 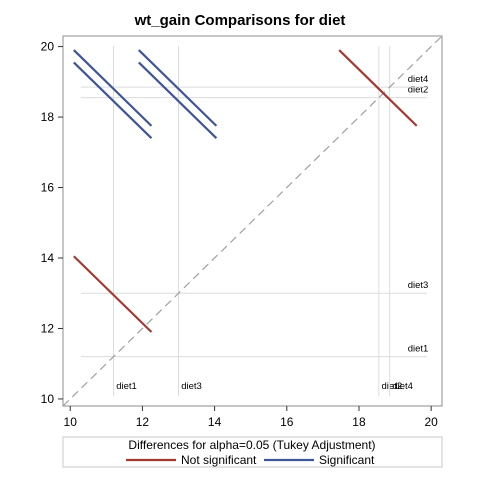 What do you see at coordinates (191, 386) in the screenshot?
I see `reference-label-x-diet3: diet3` at bounding box center [191, 386].